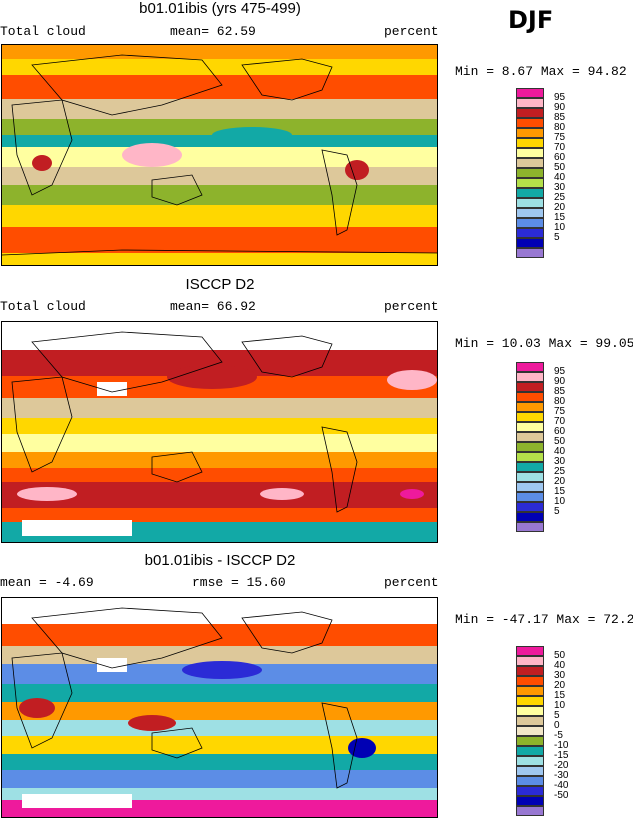  What do you see at coordinates (112, 665) in the screenshot?
I see `map-diff-missing-tibet` at bounding box center [112, 665].